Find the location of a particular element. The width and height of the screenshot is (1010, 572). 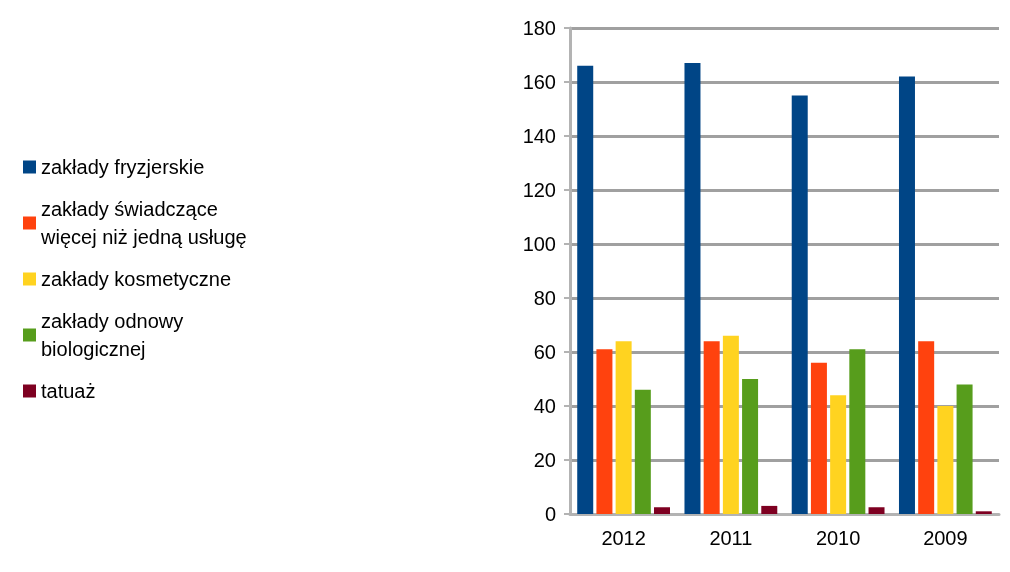

x-tick-label: 2012 is located at coordinates (623, 538).